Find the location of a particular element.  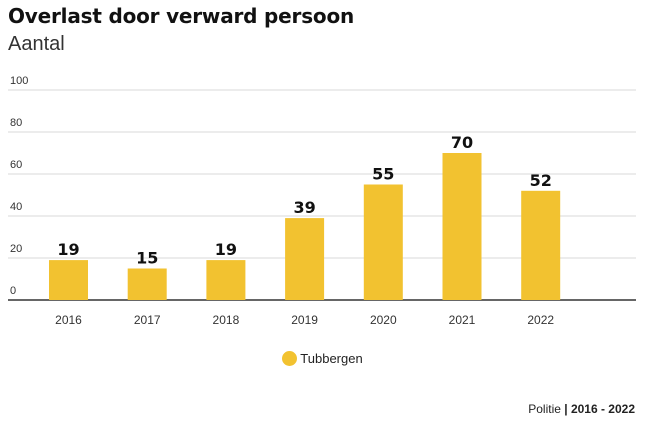

y-tick-label: 60 is located at coordinates (16, 165).